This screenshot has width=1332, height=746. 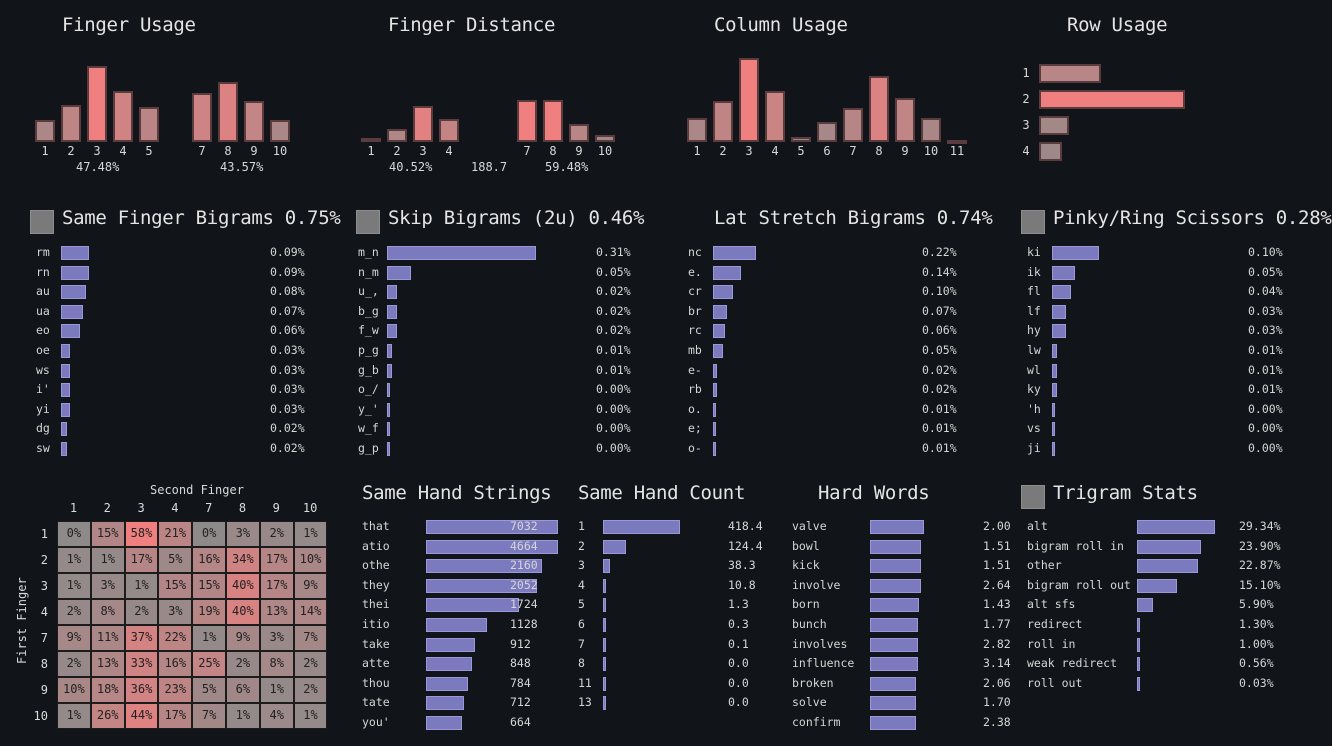 What do you see at coordinates (181, 390) in the screenshot?
I see `list-row: i' 0.03%` at bounding box center [181, 390].